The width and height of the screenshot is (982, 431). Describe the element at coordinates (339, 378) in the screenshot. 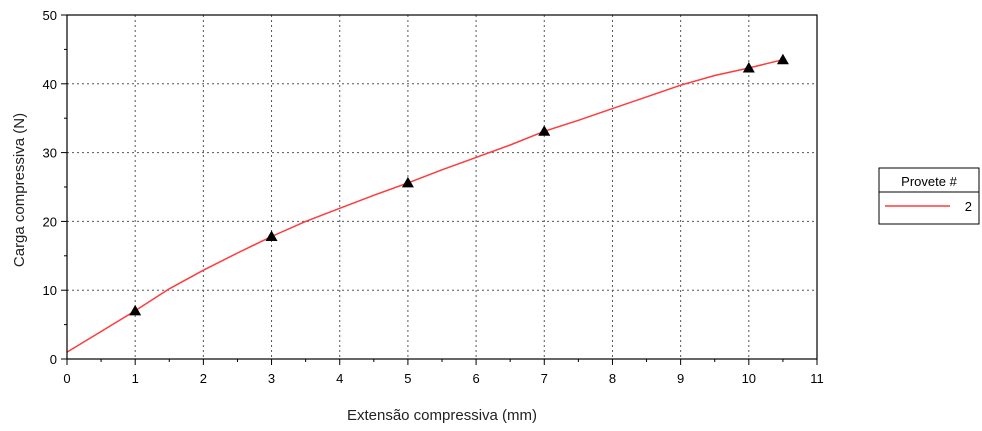

I see `x-tick-label: 4` at that location.